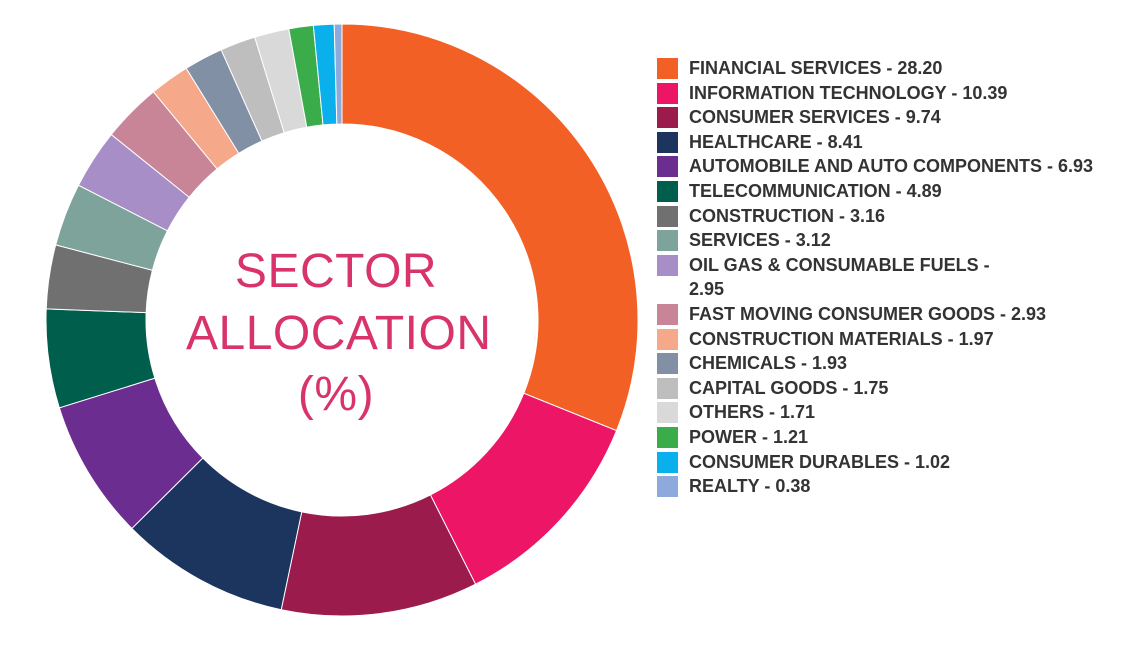 The width and height of the screenshot is (1122, 646). What do you see at coordinates (841, 338) in the screenshot?
I see `legend-label: CONSTRUCTION MATERIALS - 1.97` at bounding box center [841, 338].